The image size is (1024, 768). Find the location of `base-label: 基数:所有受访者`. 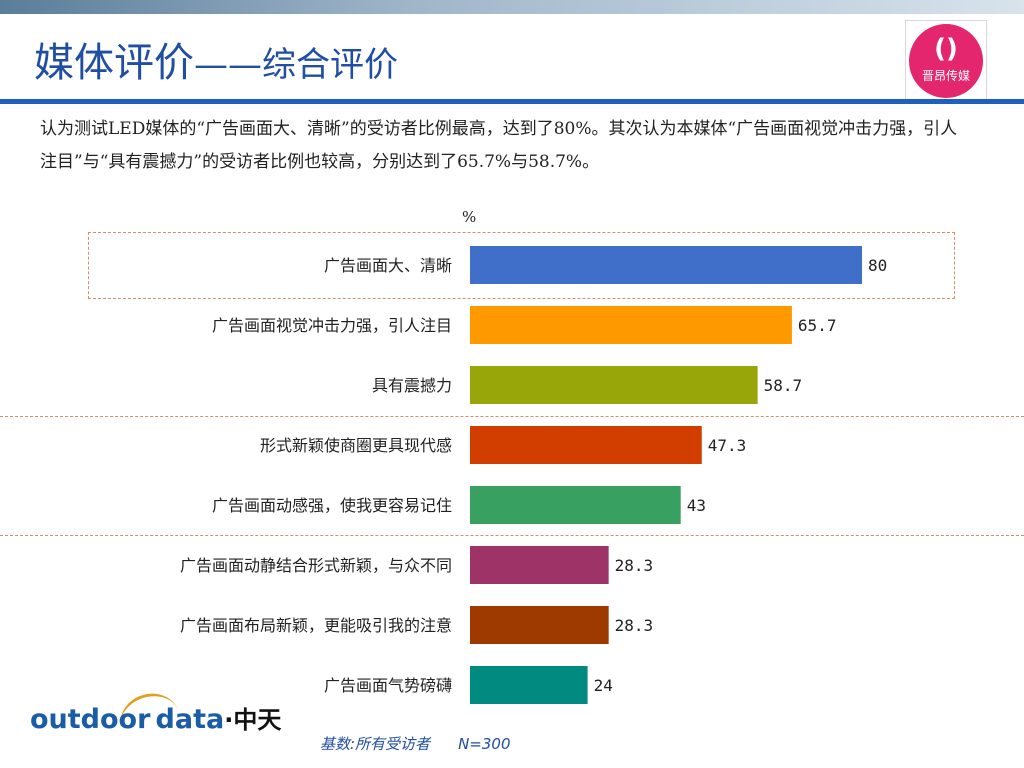

base-label: 基数:所有受访者 is located at coordinates (375, 744).